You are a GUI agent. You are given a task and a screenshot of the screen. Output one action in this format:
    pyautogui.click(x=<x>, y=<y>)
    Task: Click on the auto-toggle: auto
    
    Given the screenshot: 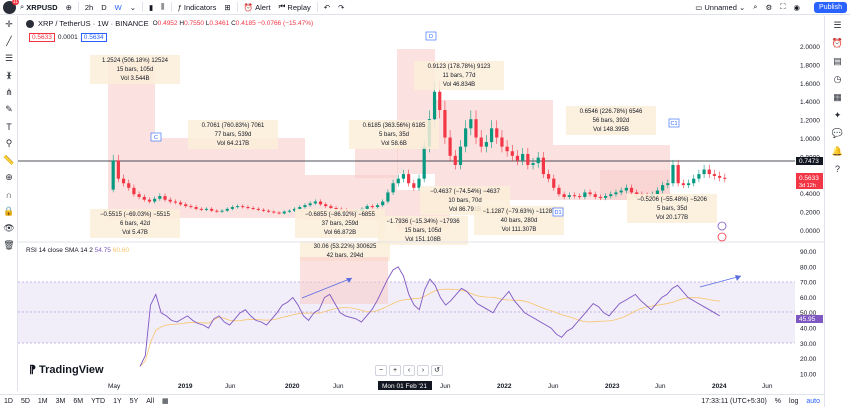 What is the action you would take?
    pyautogui.click(x=813, y=401)
    